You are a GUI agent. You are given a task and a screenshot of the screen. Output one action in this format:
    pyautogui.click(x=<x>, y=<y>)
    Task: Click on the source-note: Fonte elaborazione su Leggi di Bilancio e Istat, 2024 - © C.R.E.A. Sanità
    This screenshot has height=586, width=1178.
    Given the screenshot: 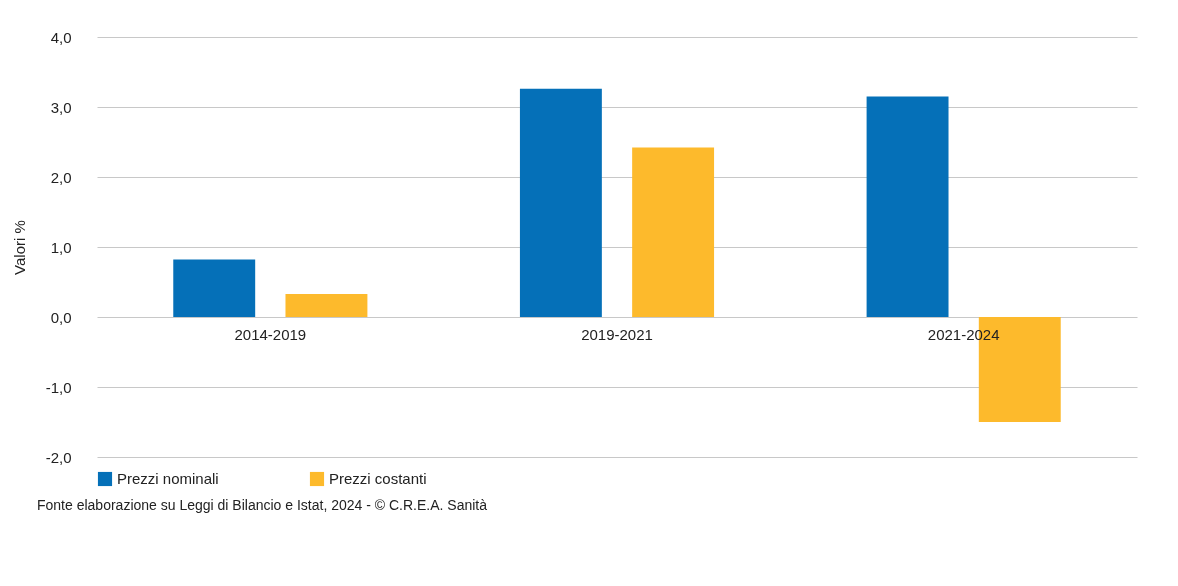 What is the action you would take?
    pyautogui.click(x=262, y=505)
    